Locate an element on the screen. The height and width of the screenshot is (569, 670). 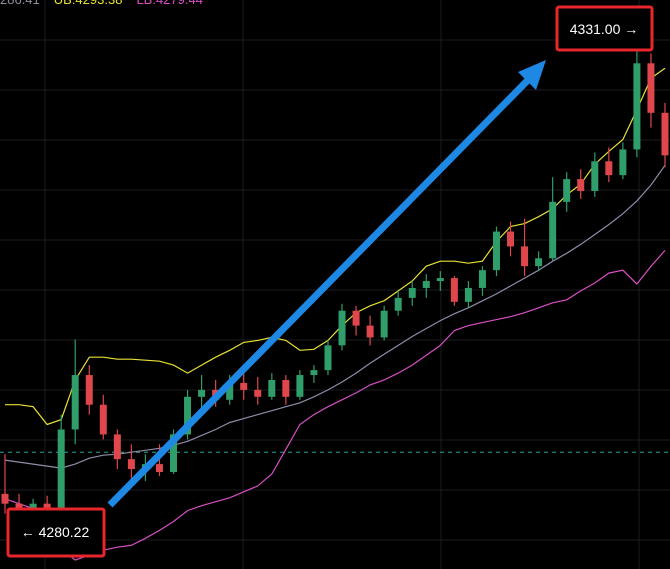
header: 286.41 UB:4293.38 LB:4279.44 is located at coordinates (101, 3).